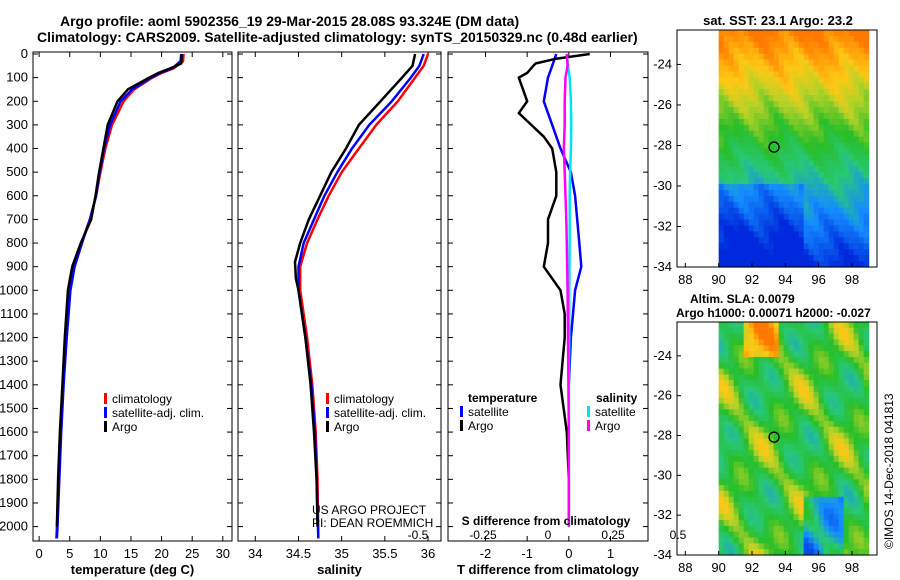 The image size is (900, 580). Describe the element at coordinates (255, 553) in the screenshot. I see `salinity-xtick-label: 34` at that location.